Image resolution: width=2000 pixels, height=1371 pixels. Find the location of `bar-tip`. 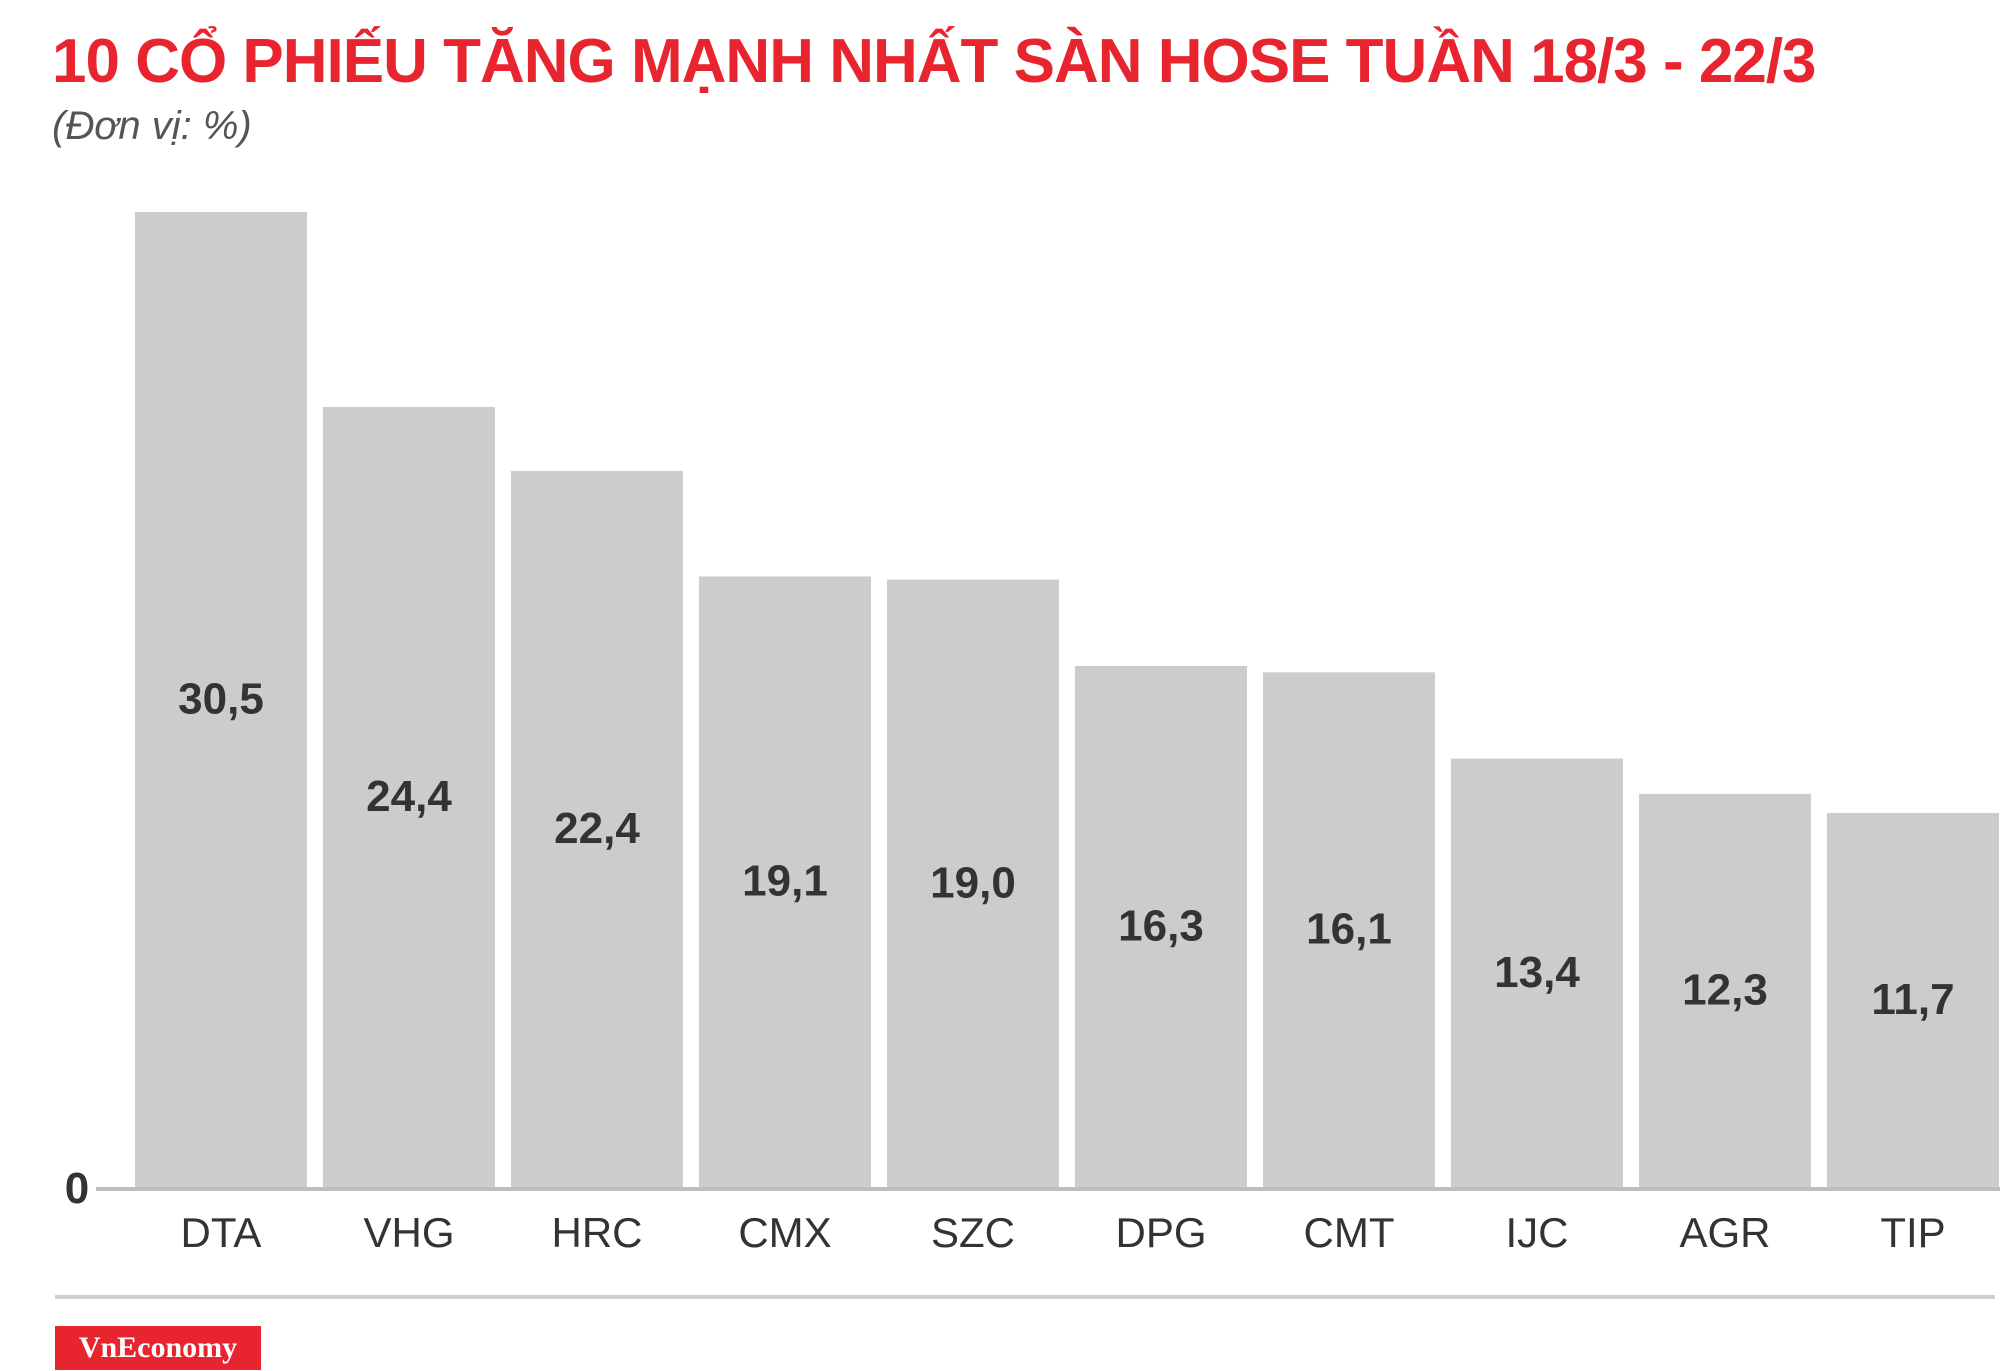

bar-tip is located at coordinates (1913, 999).